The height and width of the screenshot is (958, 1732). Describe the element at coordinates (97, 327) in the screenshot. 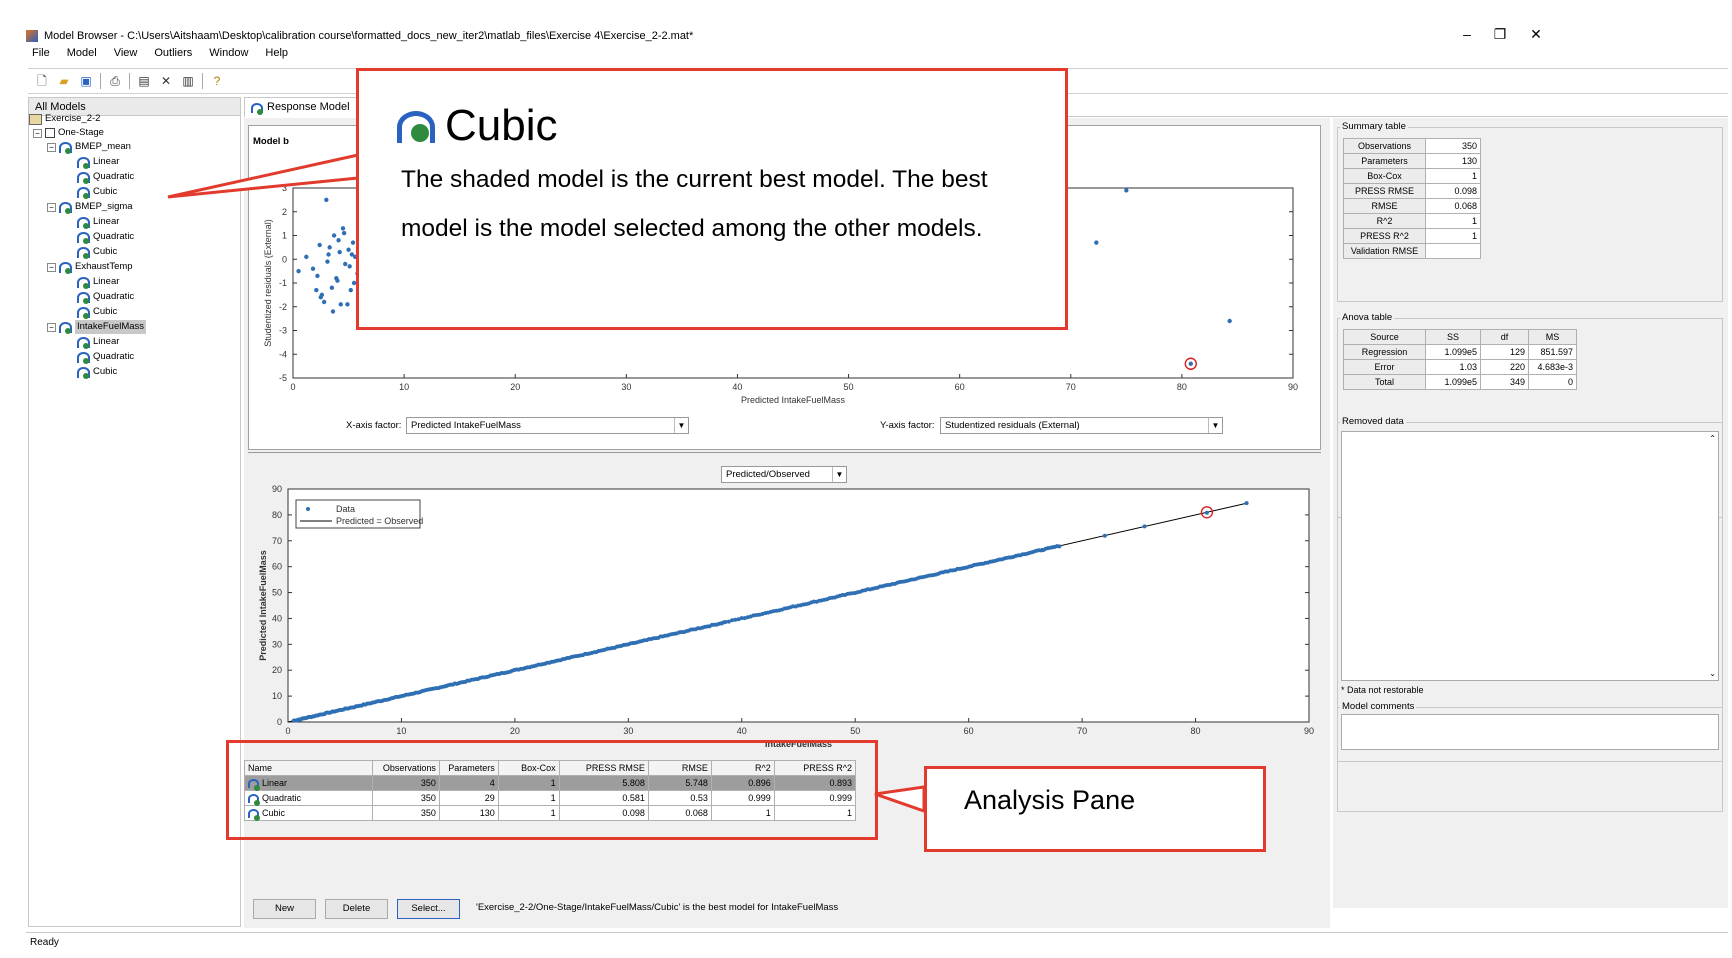

I see `tree-response-intakefuelmass: − IntakeFuelMass` at that location.